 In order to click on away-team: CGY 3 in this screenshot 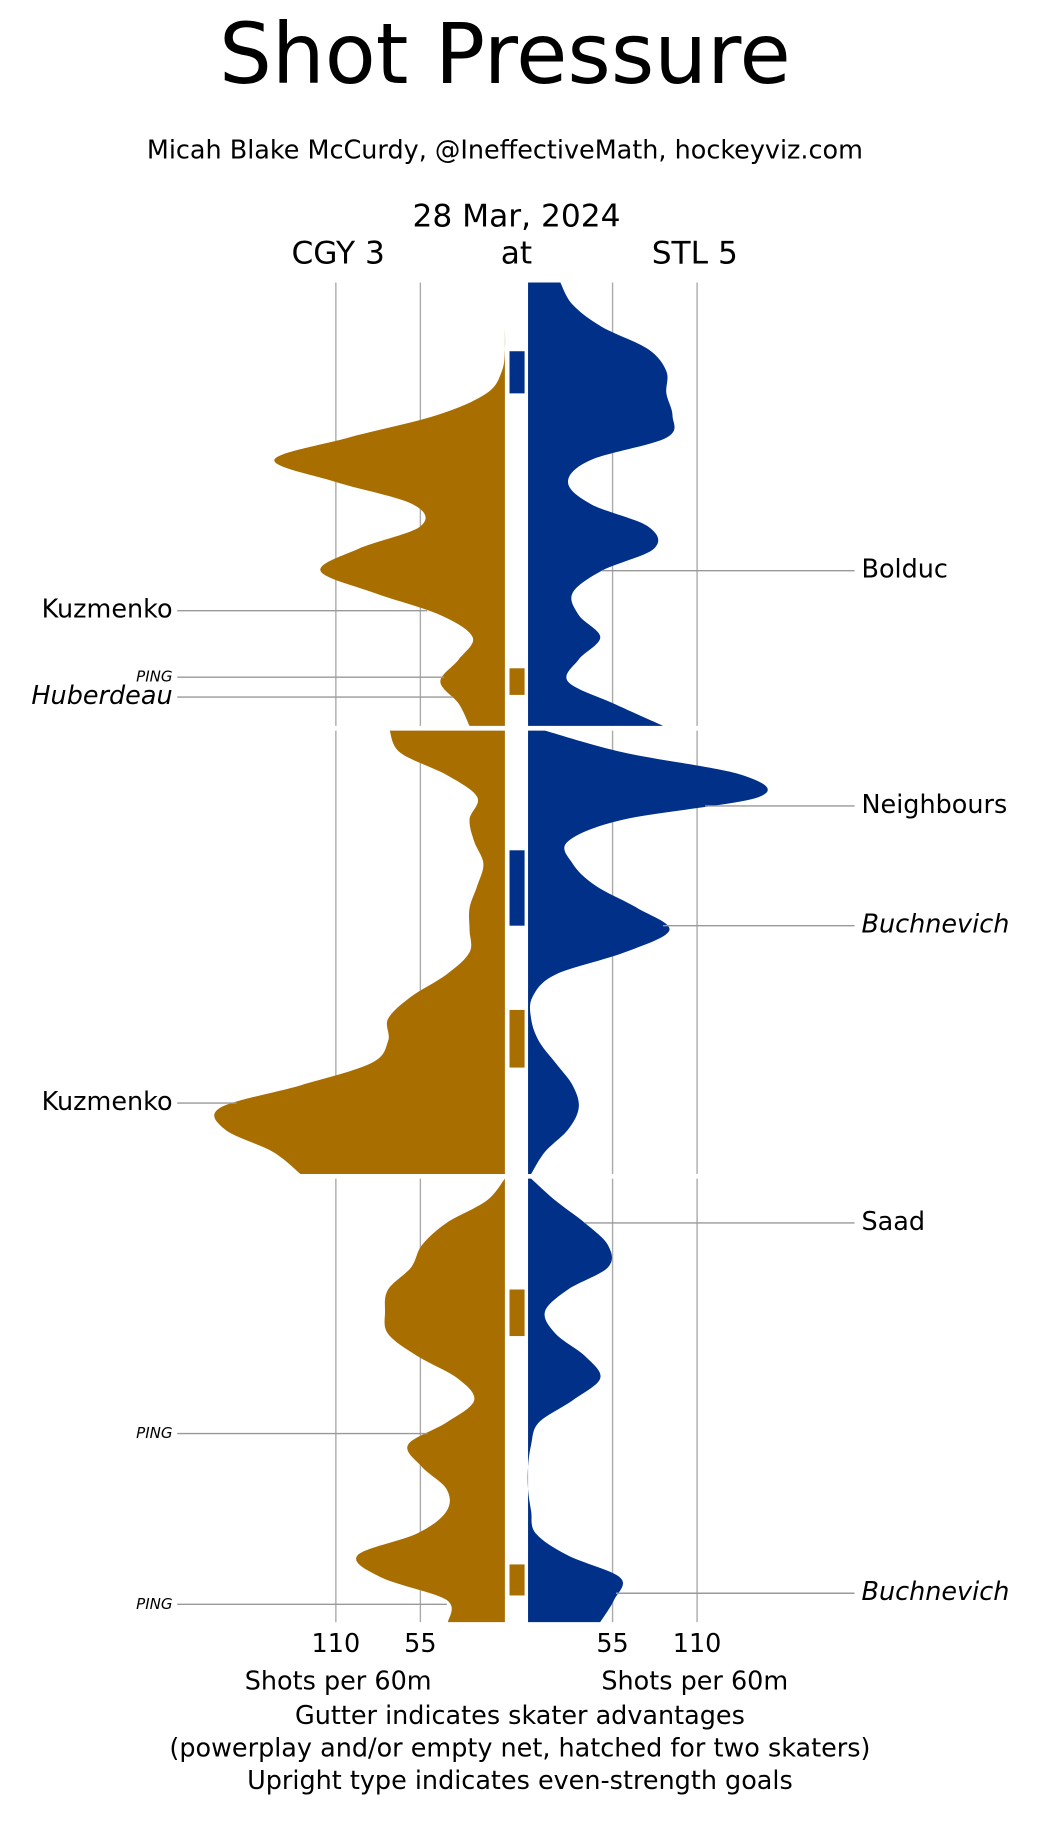, I will do `click(337, 254)`.